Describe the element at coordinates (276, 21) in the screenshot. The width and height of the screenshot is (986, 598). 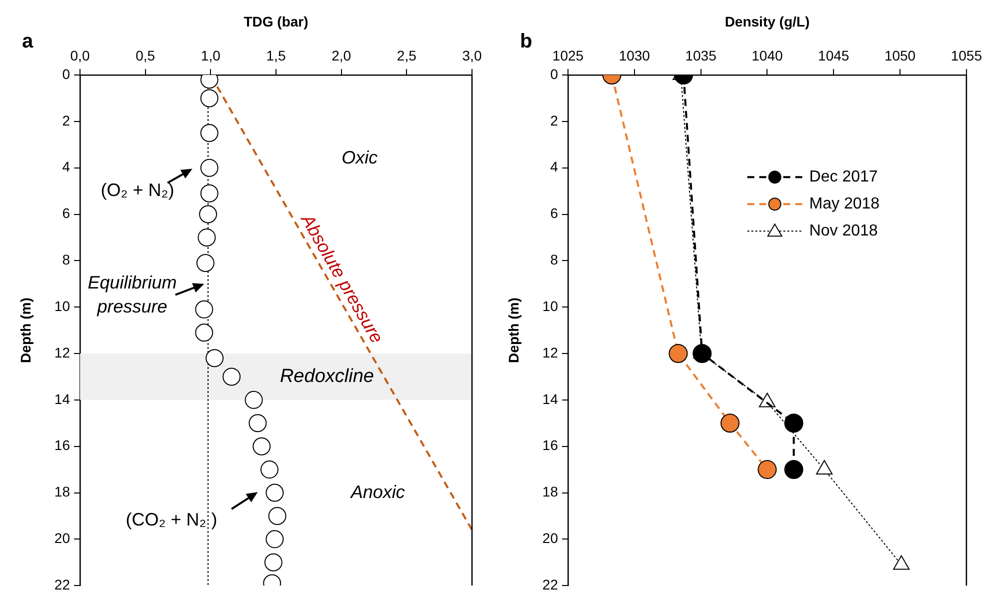
I see `x-axis-title: TDG (bar)` at that location.